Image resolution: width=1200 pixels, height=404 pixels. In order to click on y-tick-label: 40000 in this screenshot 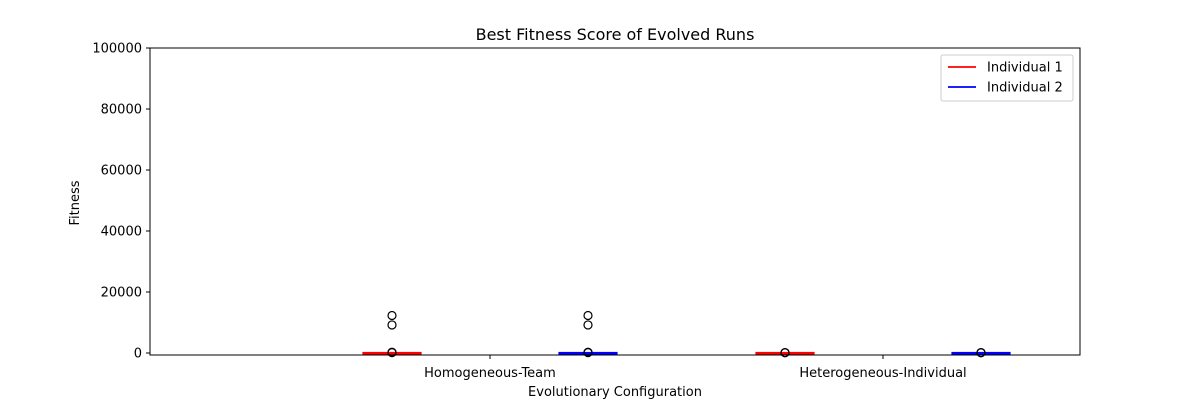, I will do `click(121, 232)`.